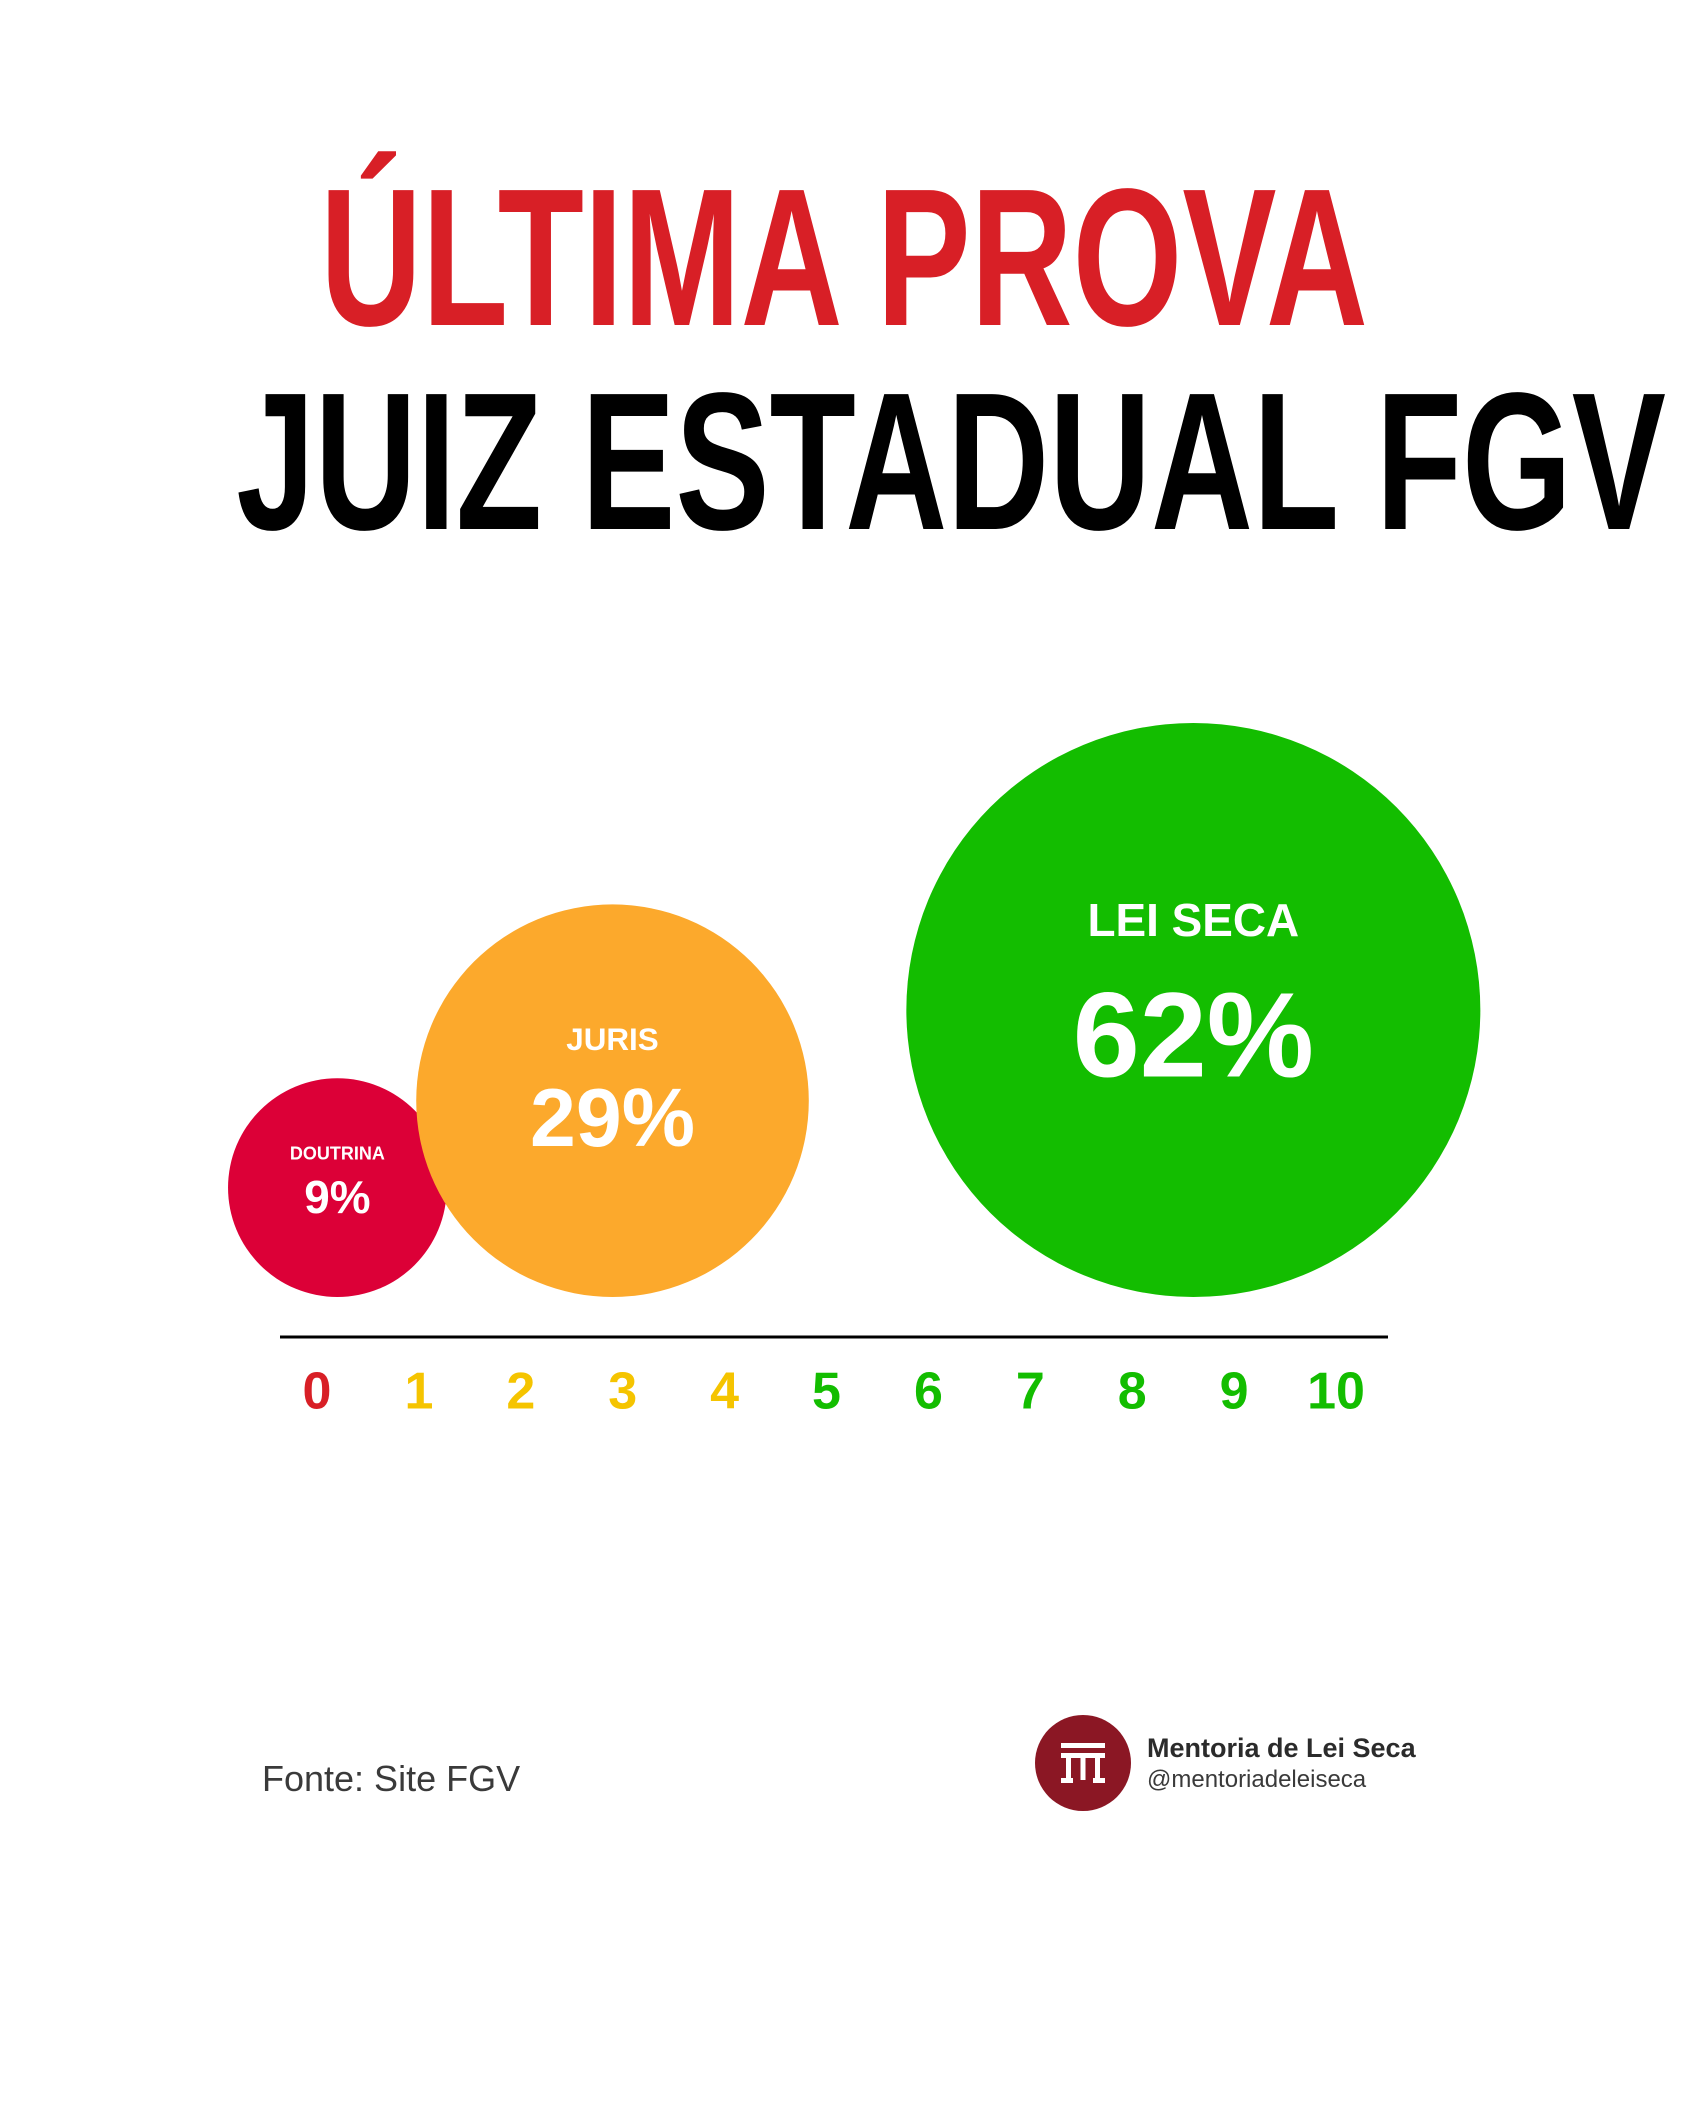  What do you see at coordinates (622, 1392) in the screenshot?
I see `x-tick-label: 3` at bounding box center [622, 1392].